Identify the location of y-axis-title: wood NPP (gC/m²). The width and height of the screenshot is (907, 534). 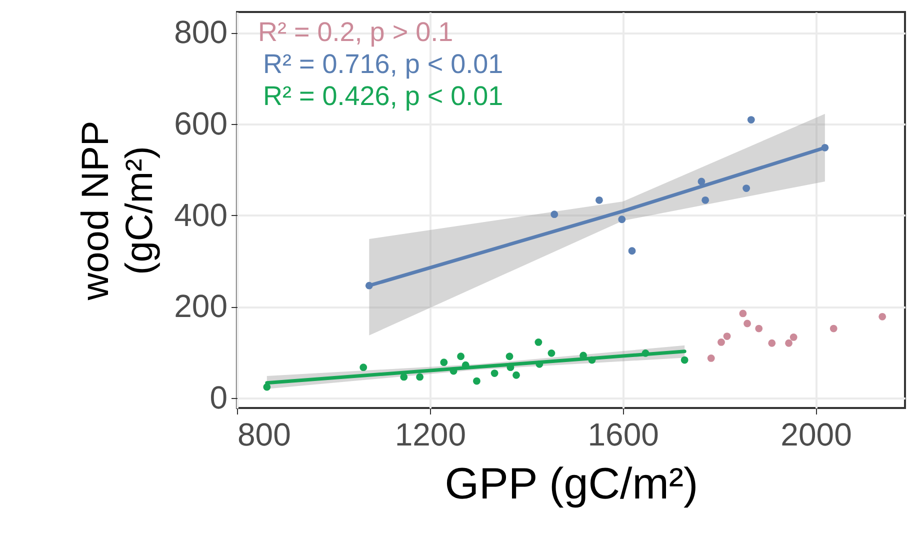
(118, 211).